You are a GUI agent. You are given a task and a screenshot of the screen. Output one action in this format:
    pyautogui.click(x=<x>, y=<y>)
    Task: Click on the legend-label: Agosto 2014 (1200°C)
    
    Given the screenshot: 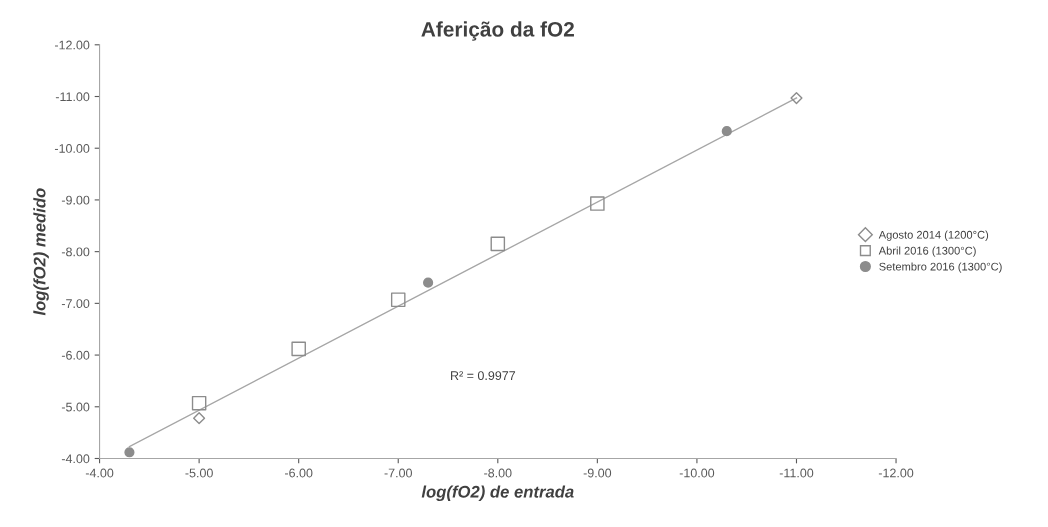 What is the action you would take?
    pyautogui.click(x=933, y=235)
    